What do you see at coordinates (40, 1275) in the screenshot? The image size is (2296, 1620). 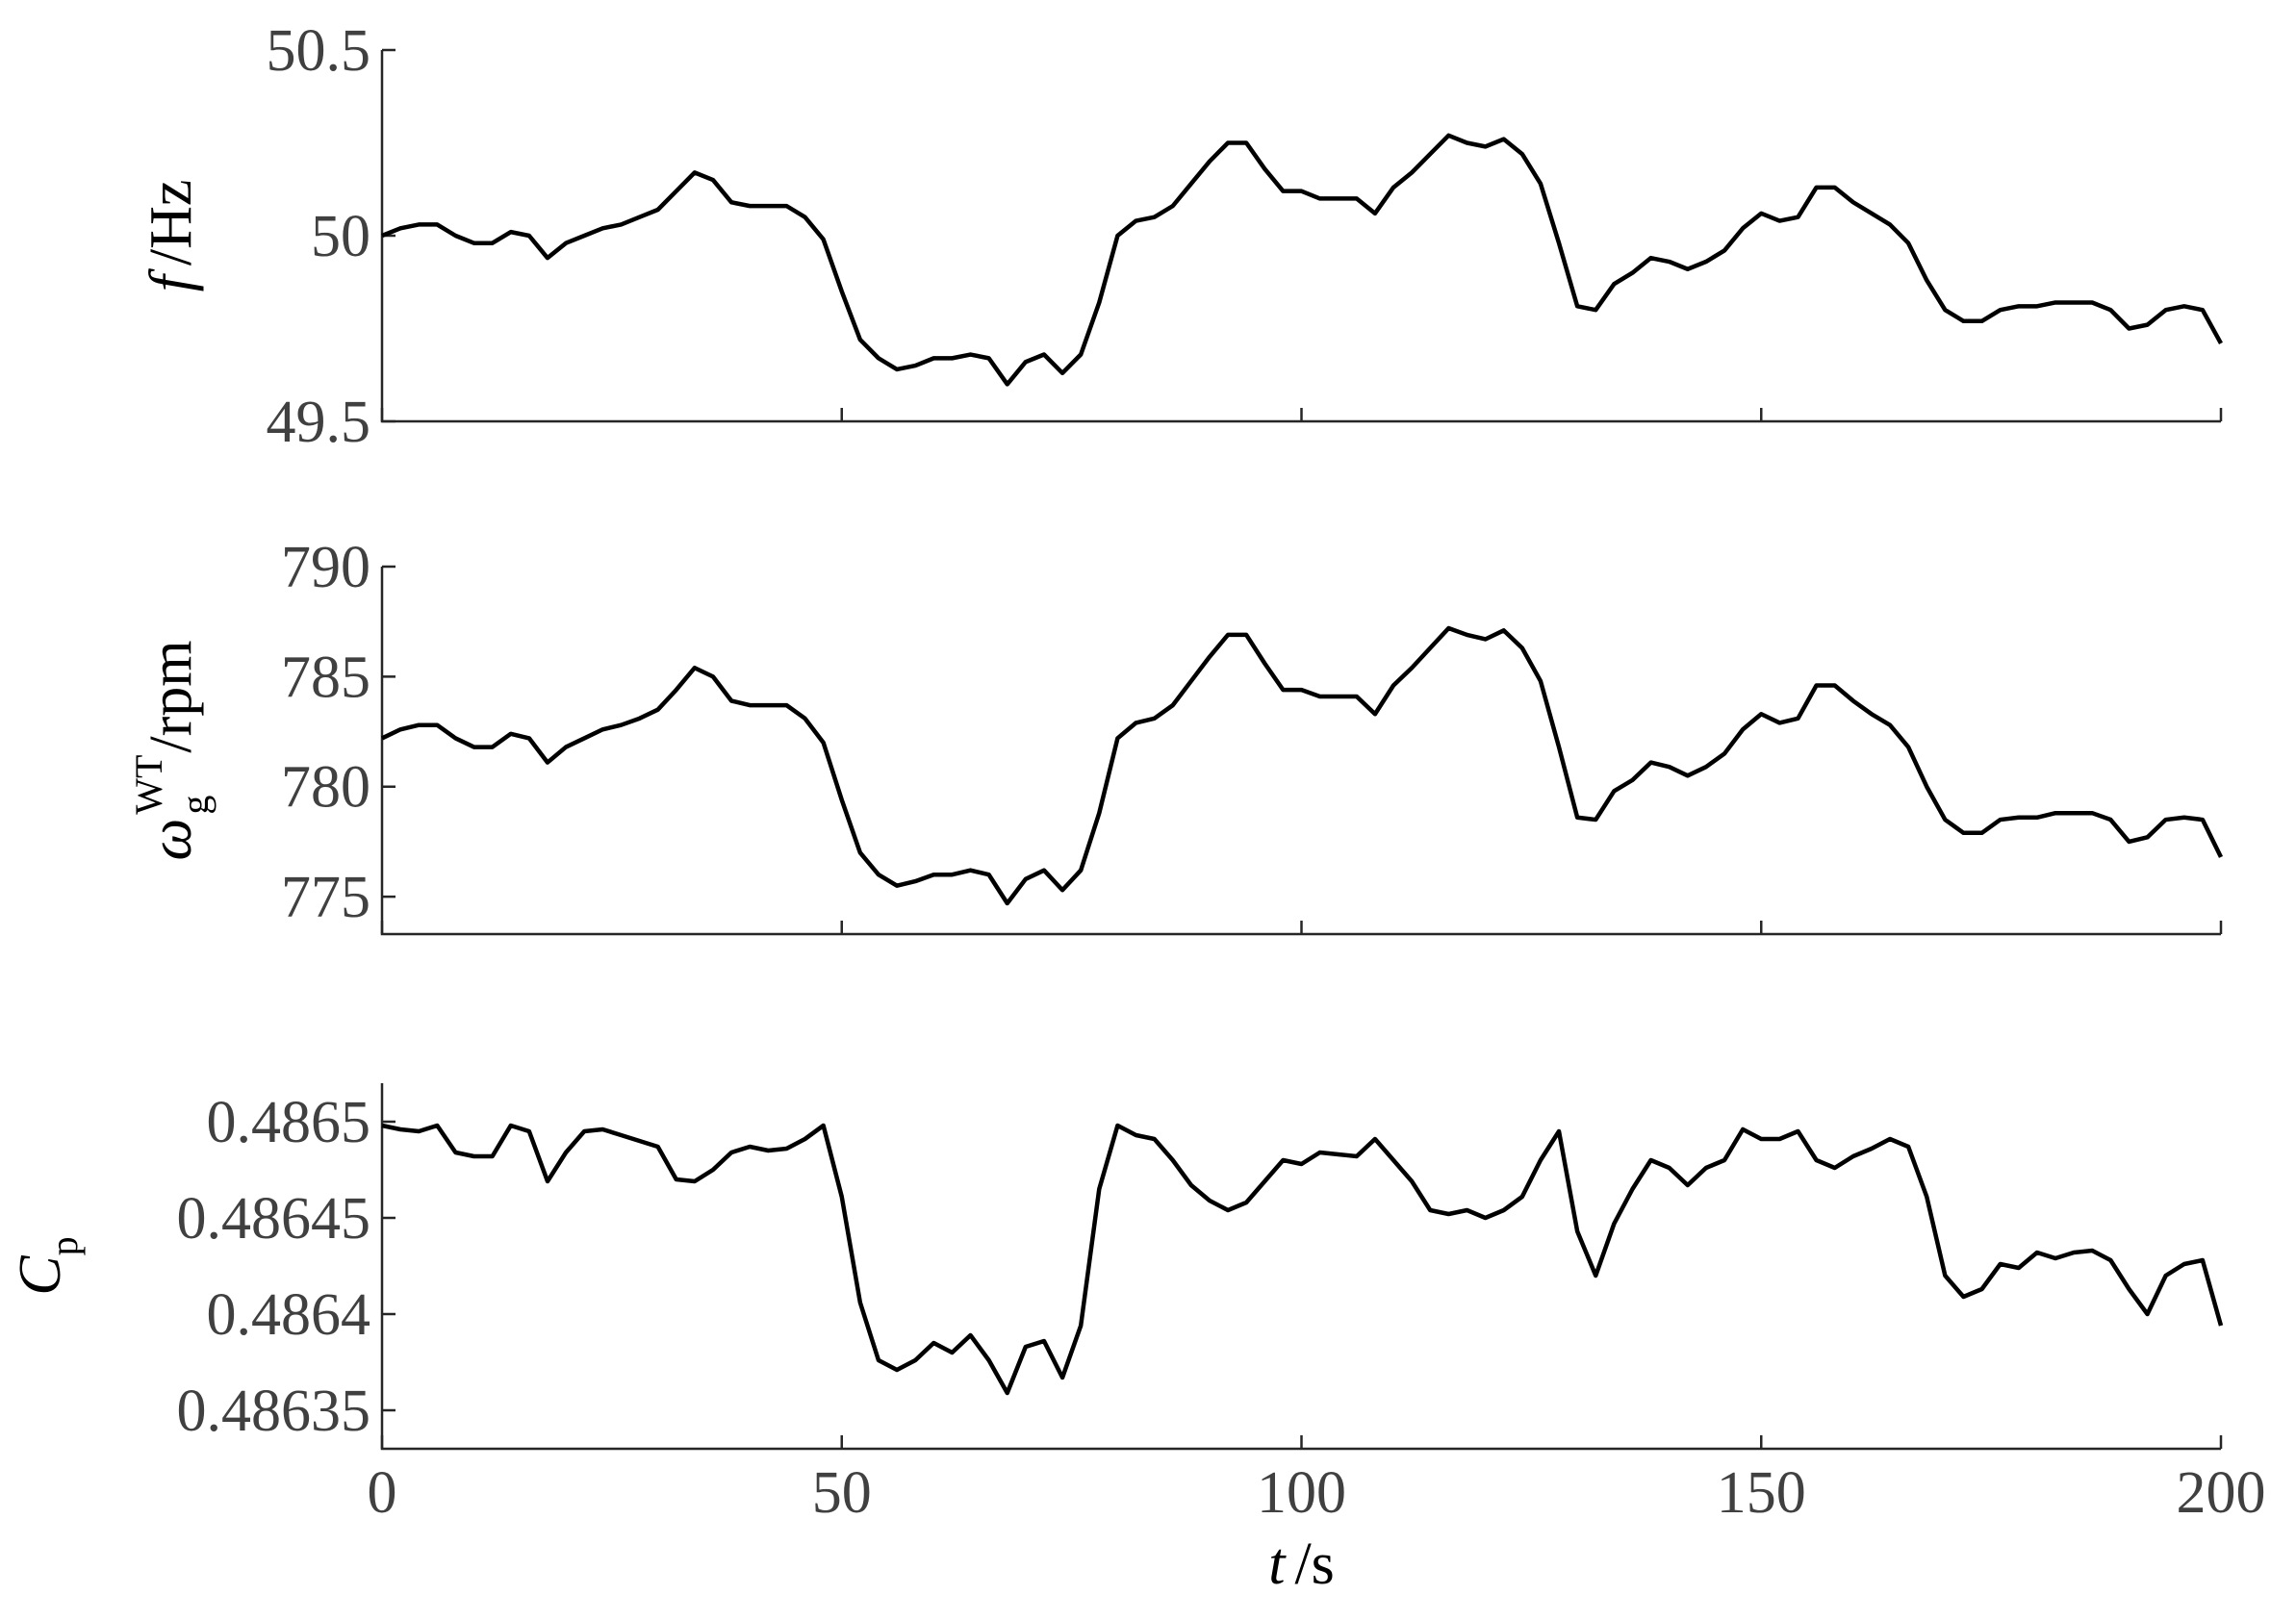 I see `label-symbol: C` at bounding box center [40, 1275].